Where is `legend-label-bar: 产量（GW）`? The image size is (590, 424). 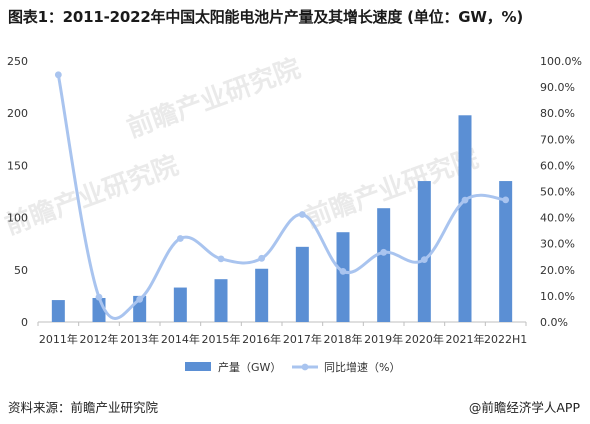 legend-label-bar: 产量（GW） is located at coordinates (249, 367).